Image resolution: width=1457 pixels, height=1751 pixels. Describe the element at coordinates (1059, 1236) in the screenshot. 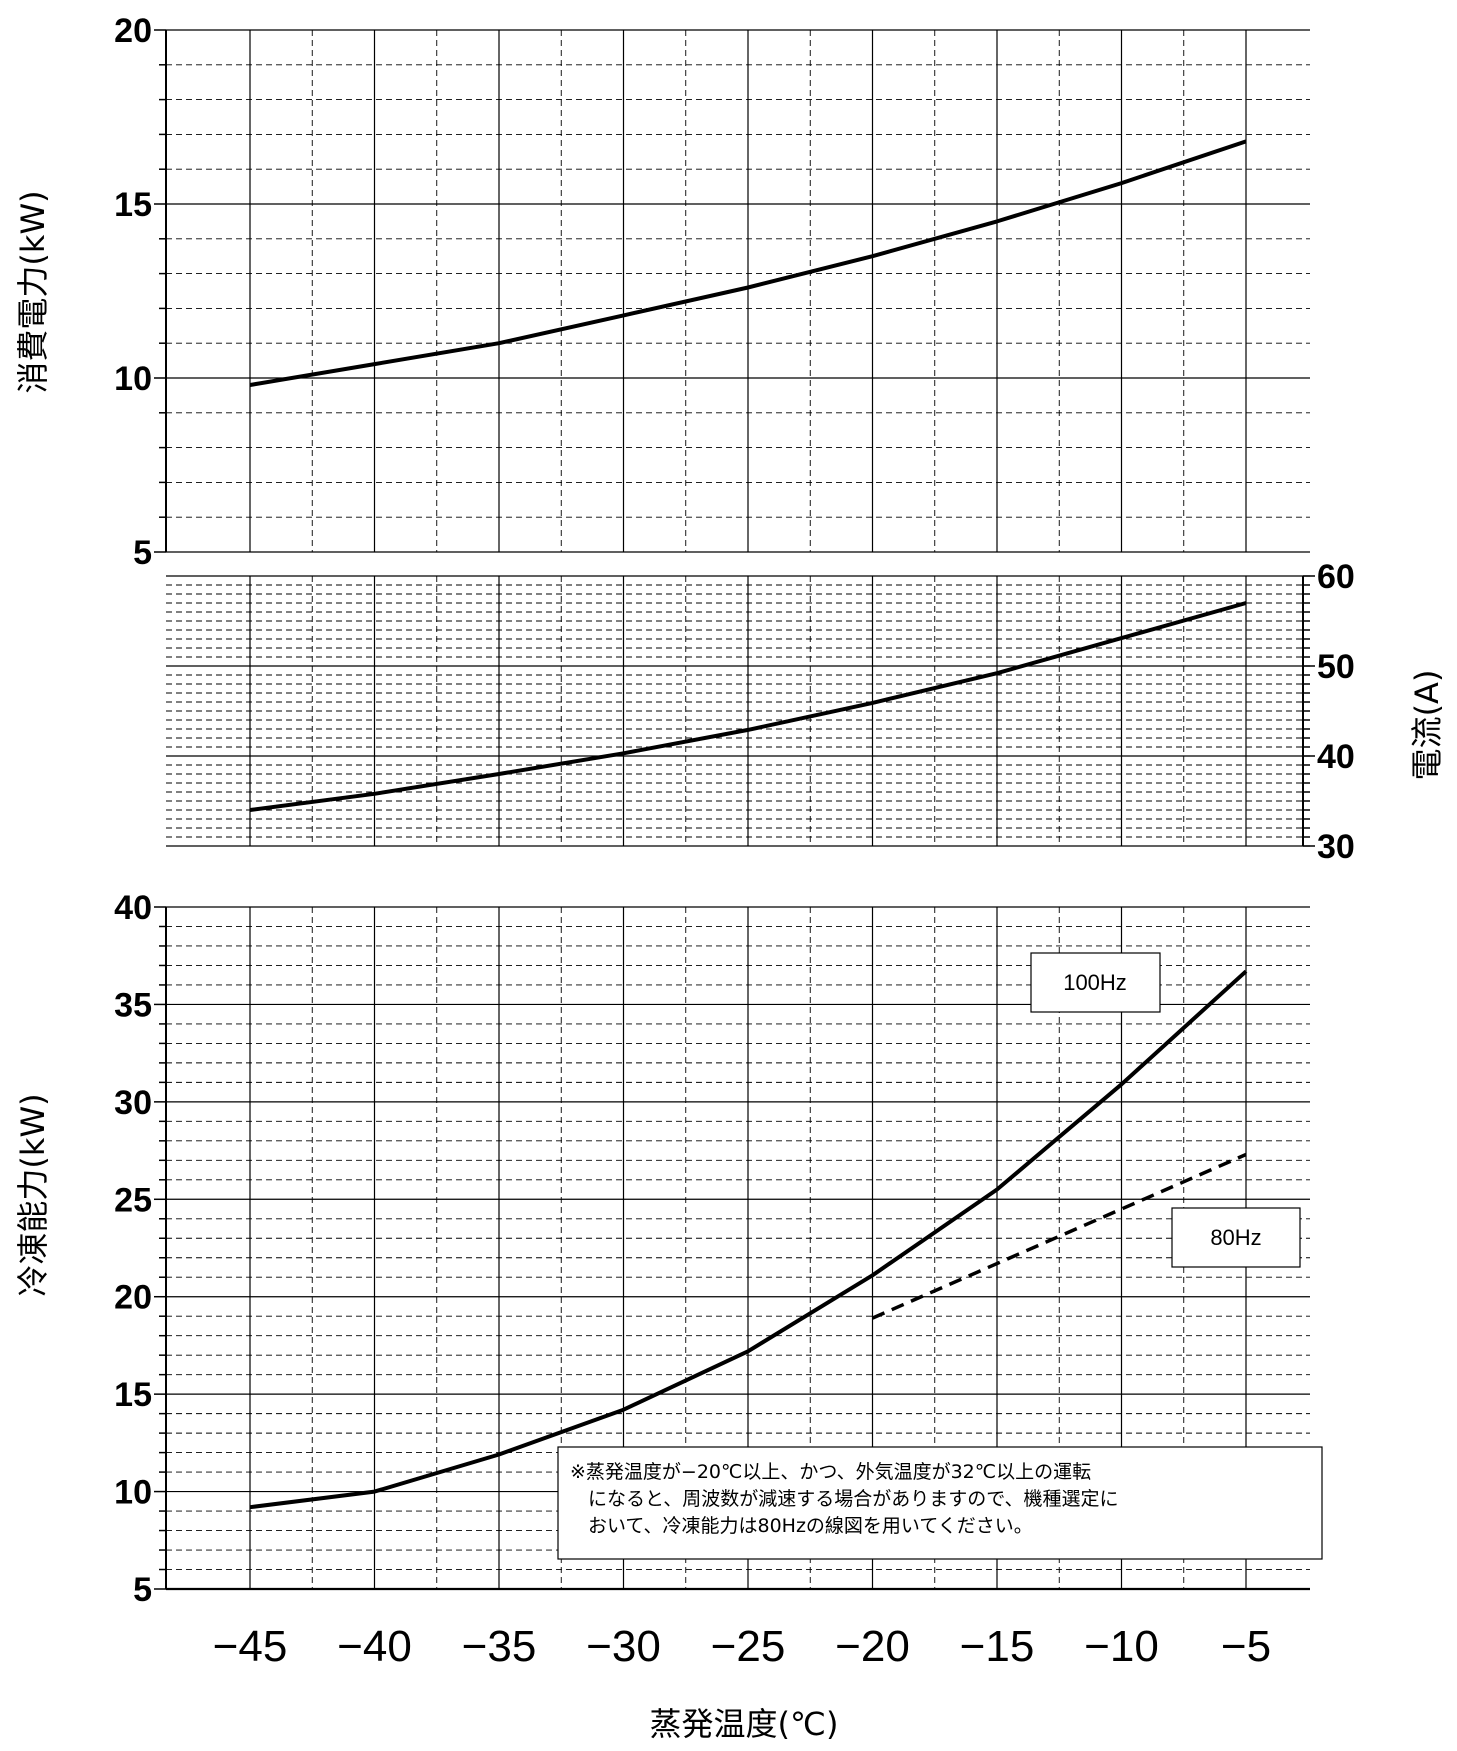

I see `capacity-series-line-80hz` at that location.